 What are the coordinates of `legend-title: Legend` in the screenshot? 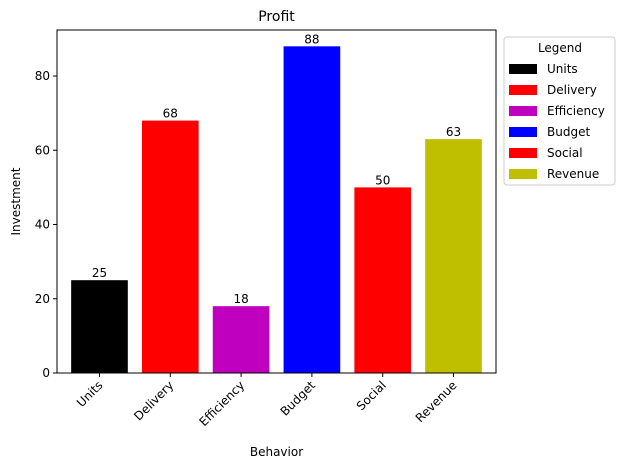 It's located at (560, 48).